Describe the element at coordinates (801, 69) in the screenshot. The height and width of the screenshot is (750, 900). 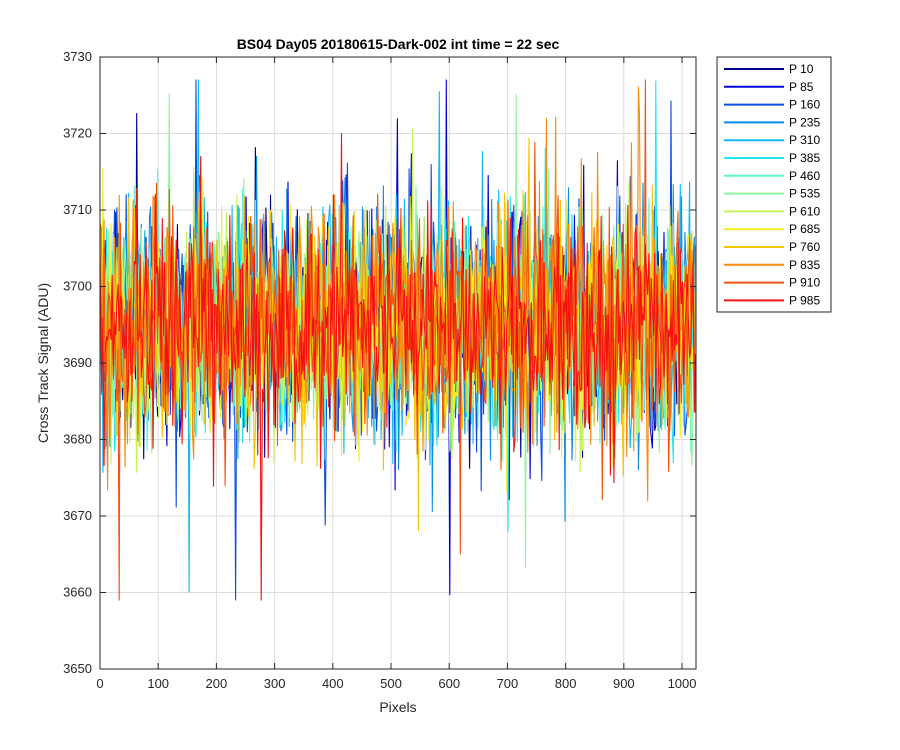
I see `legend-label: P 10` at that location.